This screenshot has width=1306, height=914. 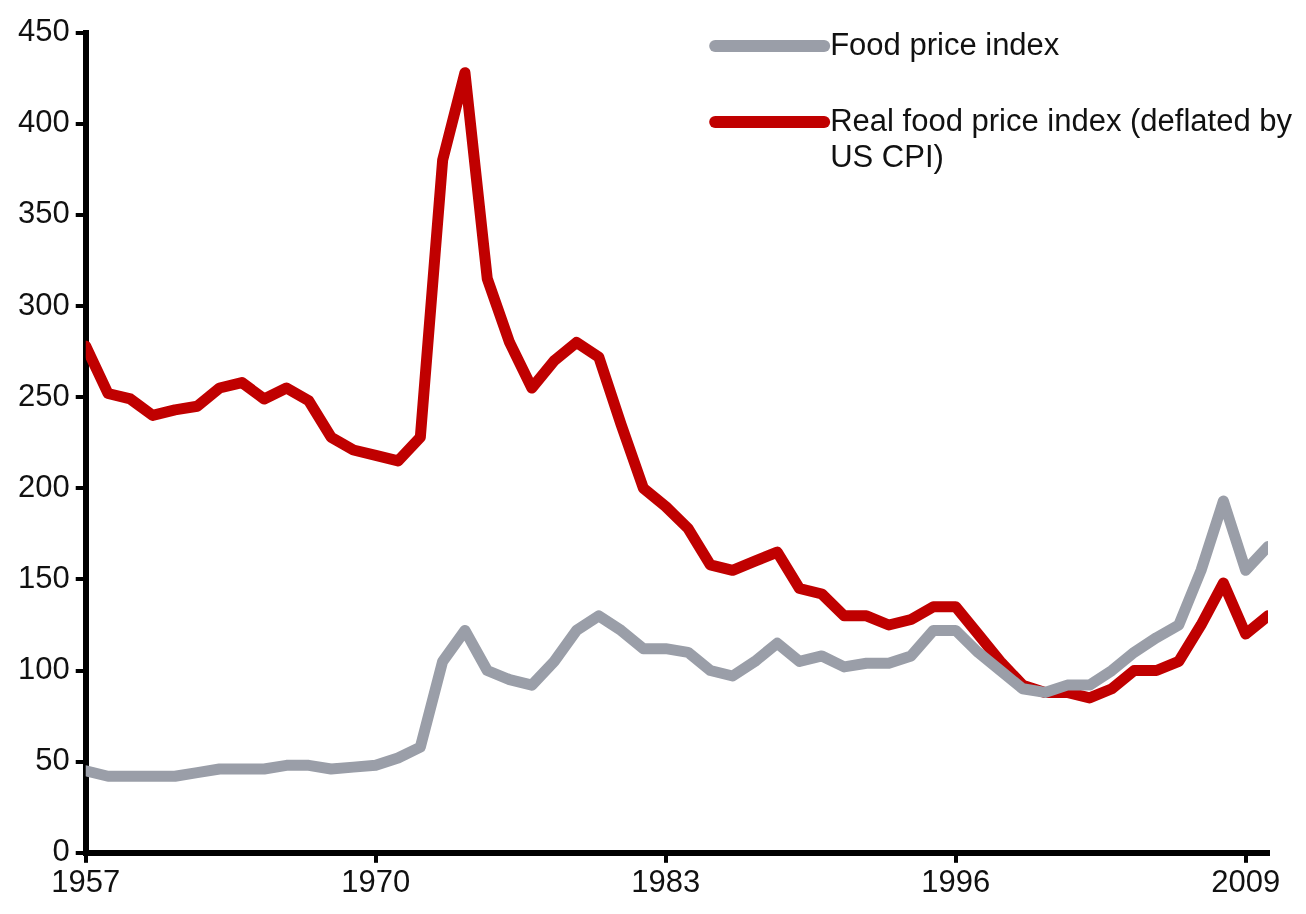 What do you see at coordinates (945, 44) in the screenshot?
I see `legend-label: Food price index` at bounding box center [945, 44].